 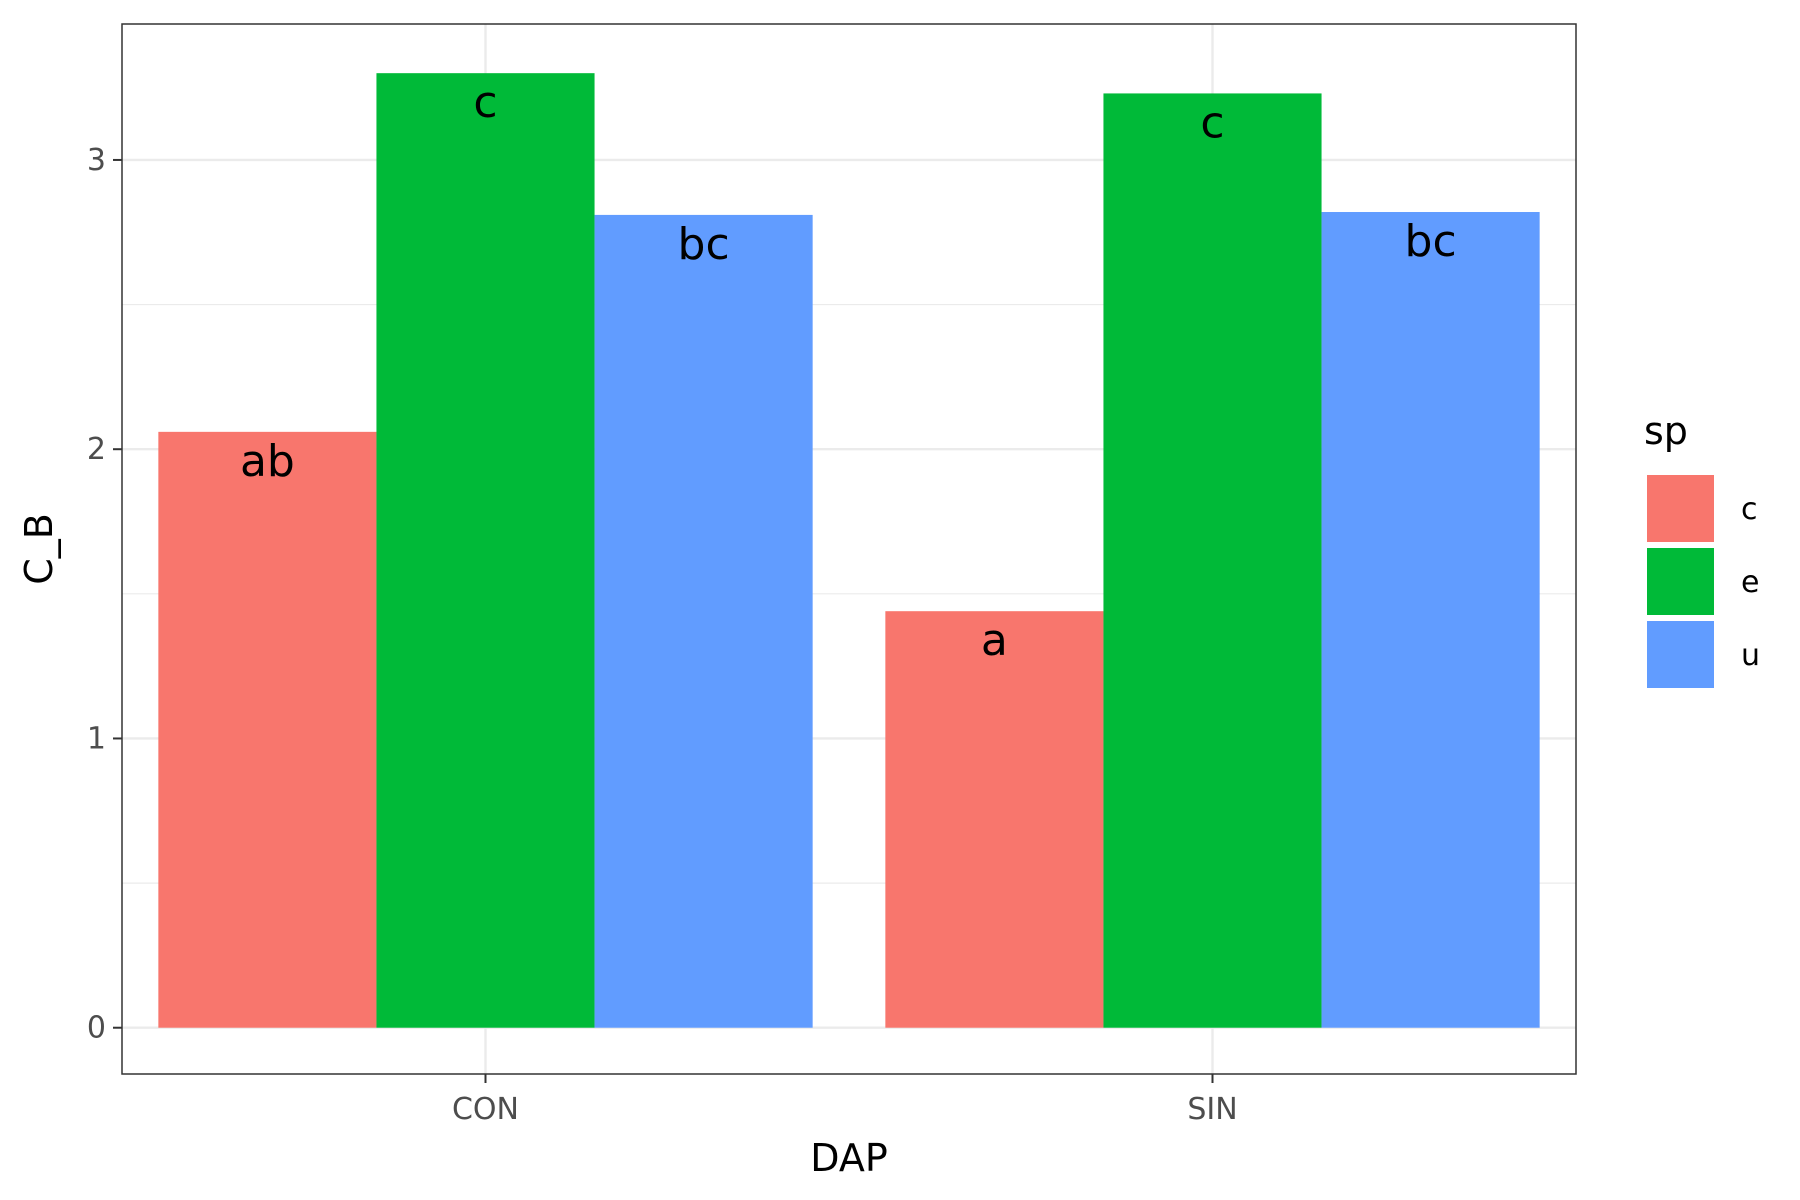 I want to click on y-tick-label: 1, so click(x=96, y=738).